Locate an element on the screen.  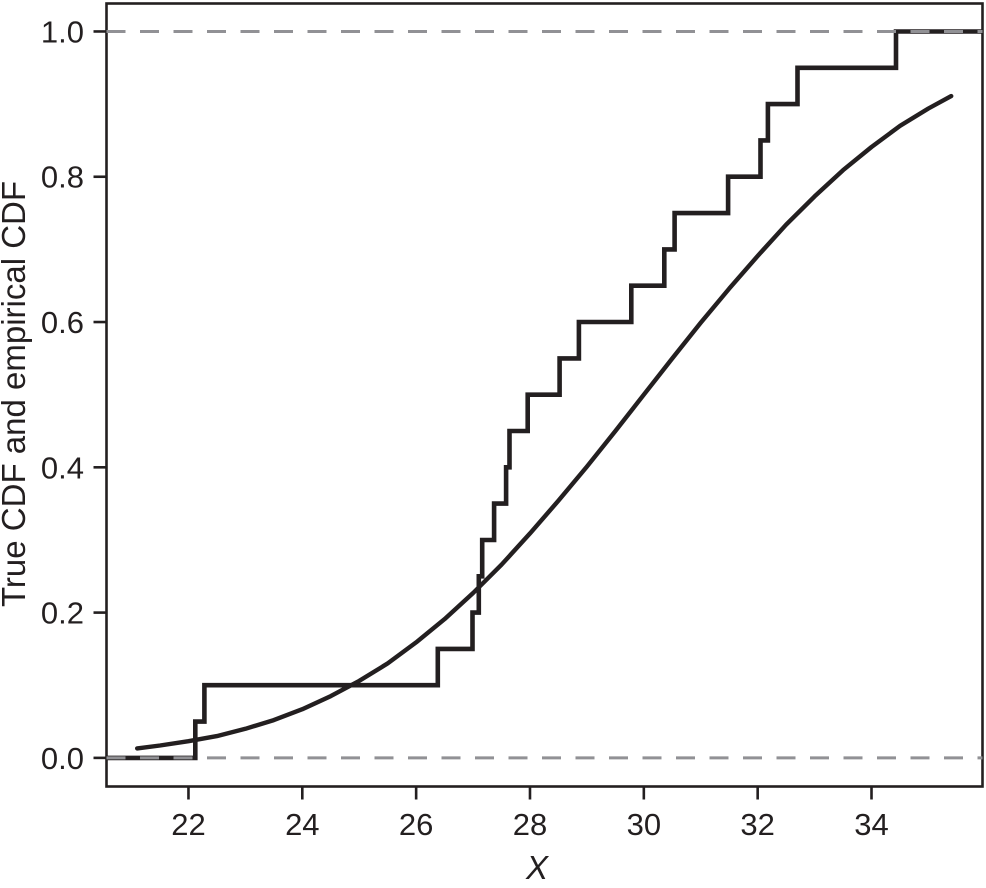
y-tick-label-0.0: 0.0 is located at coordinates (62, 758).